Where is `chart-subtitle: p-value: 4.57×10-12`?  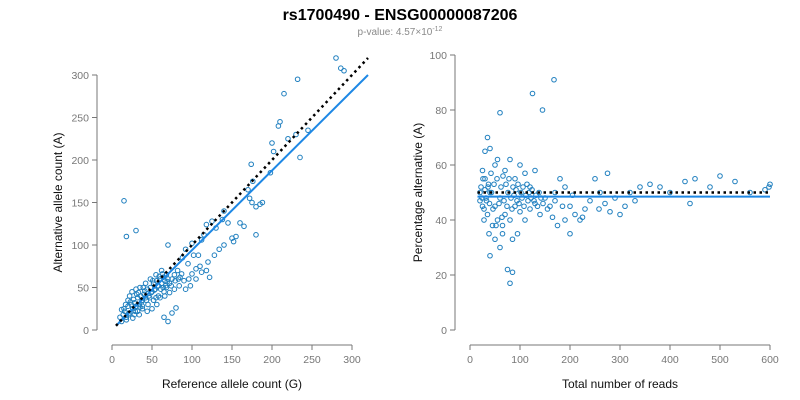
chart-subtitle: p-value: 4.57×10-12 is located at coordinates (400, 32).